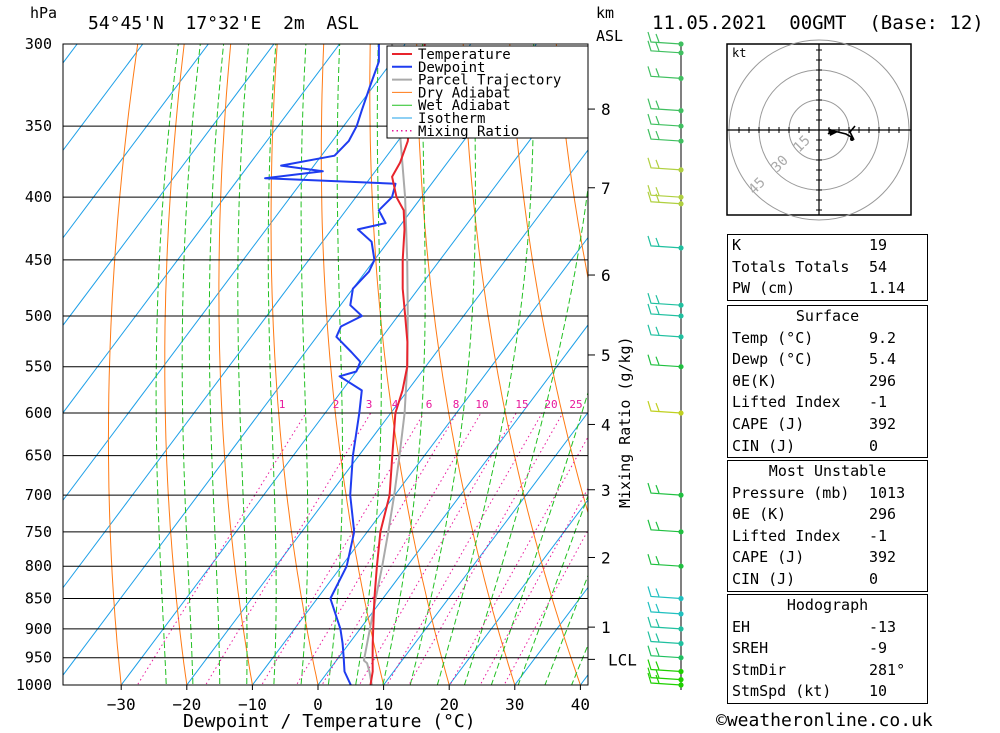 The height and width of the screenshot is (733, 1000). What do you see at coordinates (252, 704) in the screenshot?
I see `temp-tick-label: −10` at bounding box center [252, 704].